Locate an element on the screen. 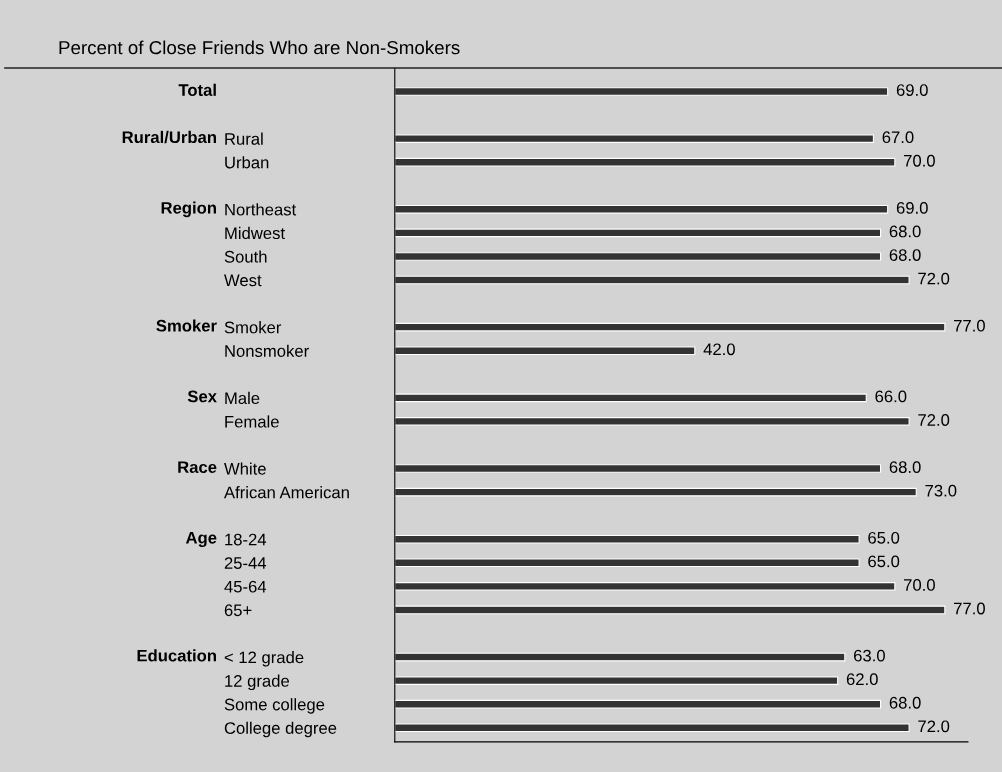  text: Rural/Urban is located at coordinates (169, 137).